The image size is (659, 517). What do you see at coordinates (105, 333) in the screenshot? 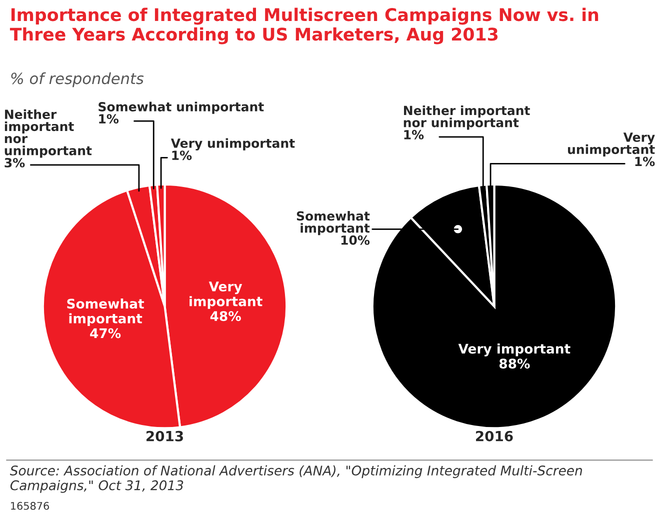
I see `data-label: 47%` at bounding box center [105, 333].